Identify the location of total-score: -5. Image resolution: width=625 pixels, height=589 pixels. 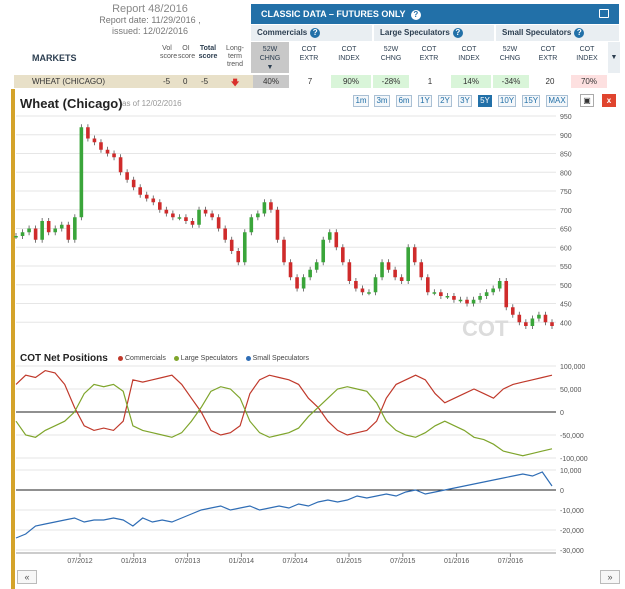
(205, 81).